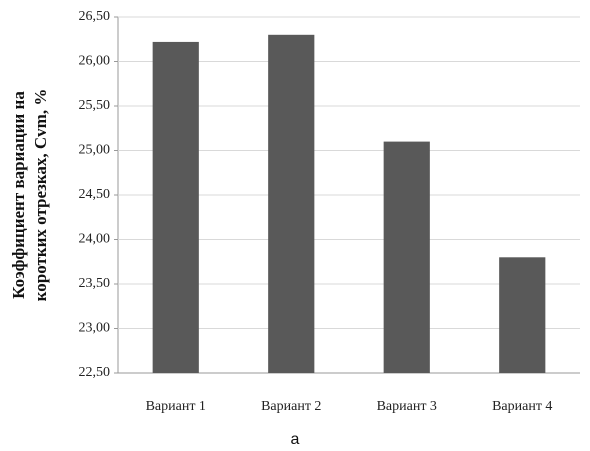  Describe the element at coordinates (40, 195) in the screenshot. I see `y-axis-title-line: коротких отрезках, Cvm, %` at that location.